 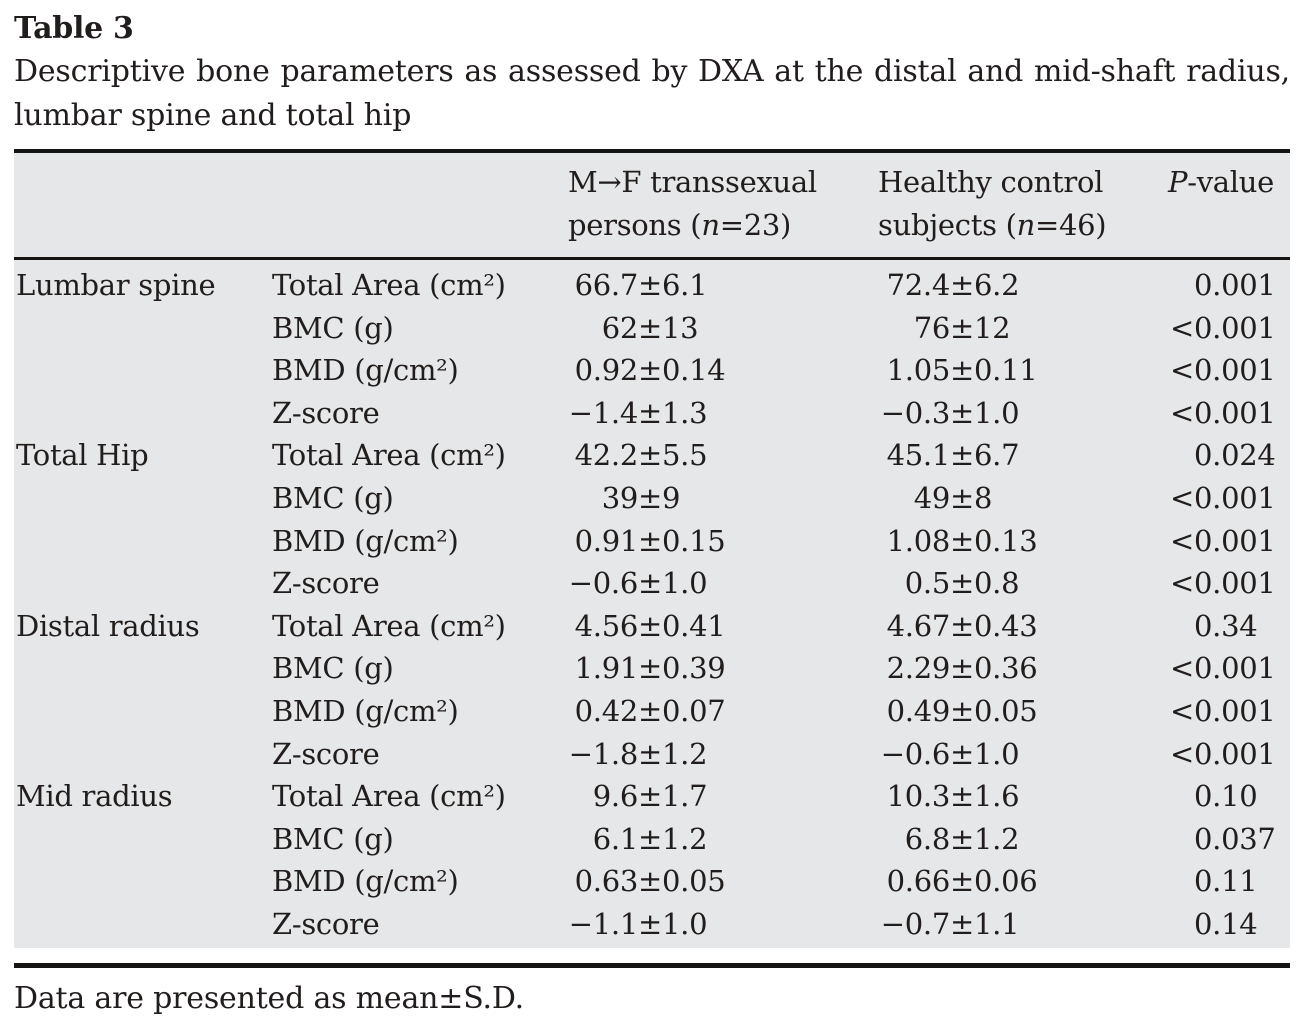 I want to click on less-than-sign: <, so click(x=1182, y=540).